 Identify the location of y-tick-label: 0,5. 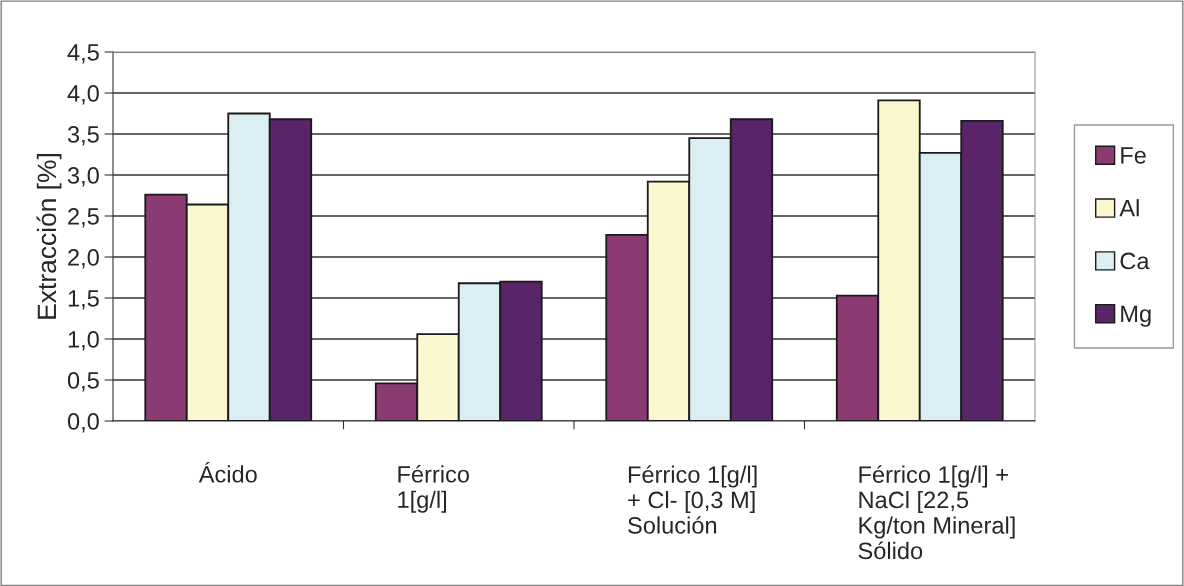
(83, 382).